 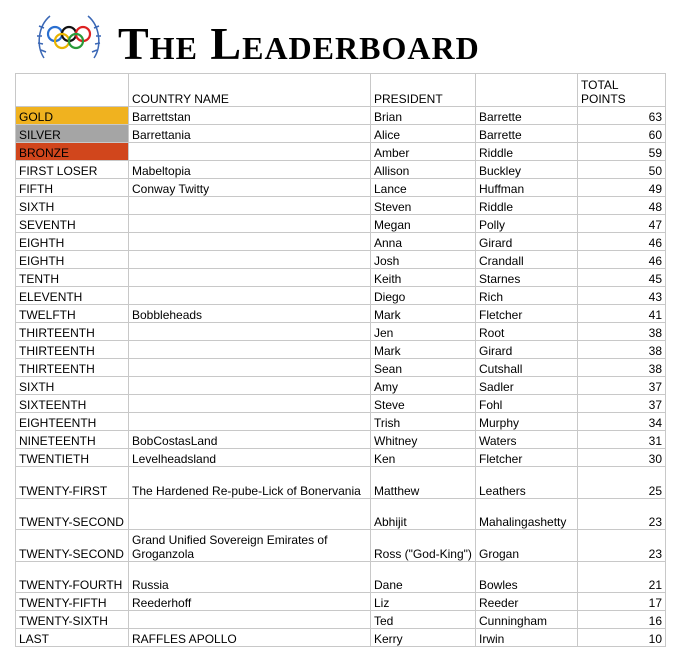 I want to click on points-cell: 48, so click(x=621, y=205).